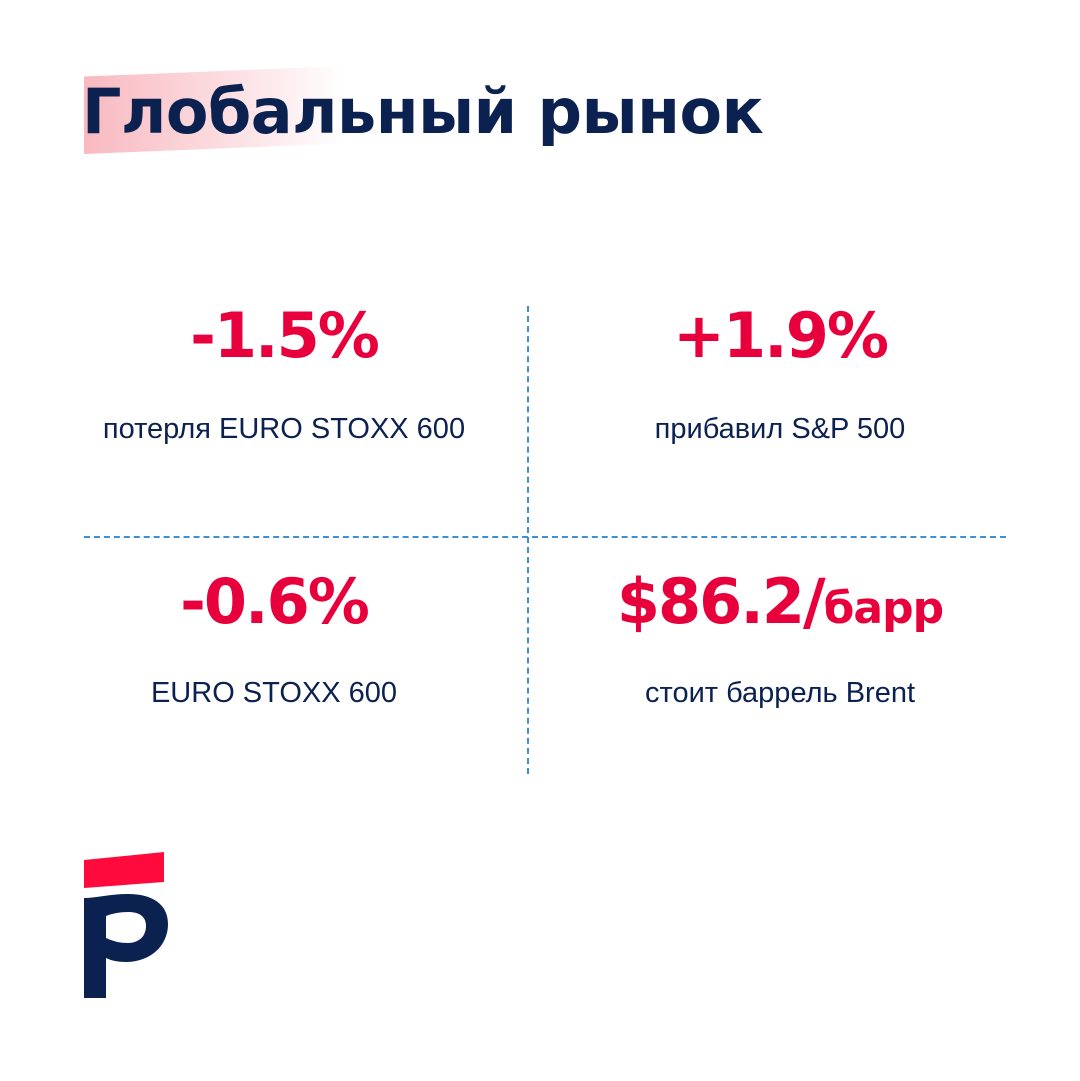  Describe the element at coordinates (275, 601) in the screenshot. I see `stat-value: -0.6%` at that location.